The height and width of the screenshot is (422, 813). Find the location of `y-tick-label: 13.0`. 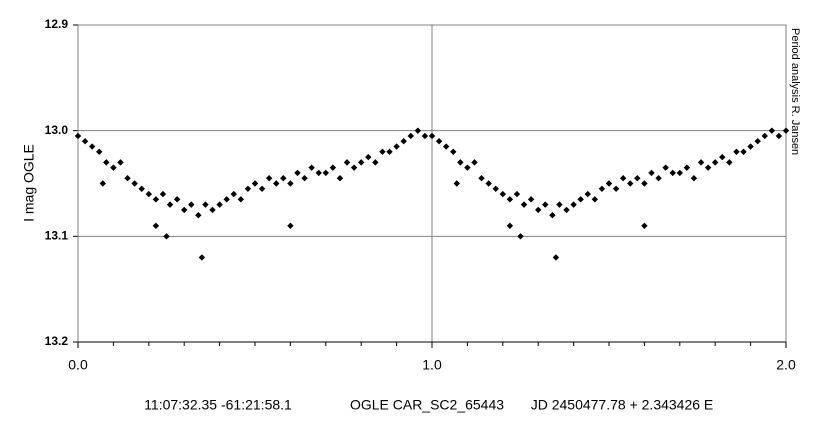

y-tick-label: 13.0 is located at coordinates (57, 130).